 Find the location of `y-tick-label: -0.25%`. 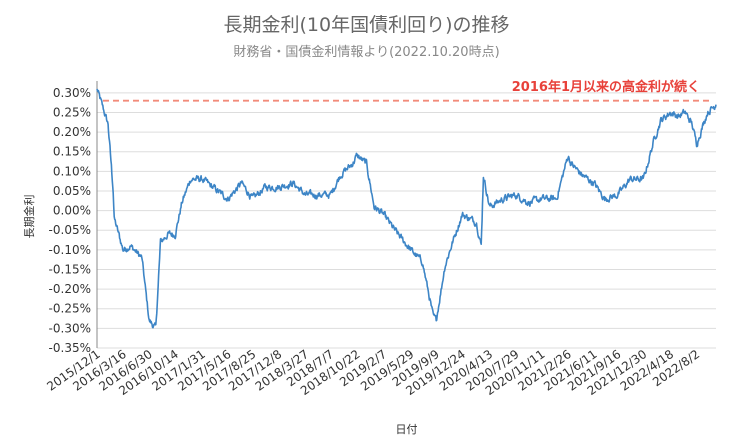

y-tick-label: -0.25% is located at coordinates (70, 309).